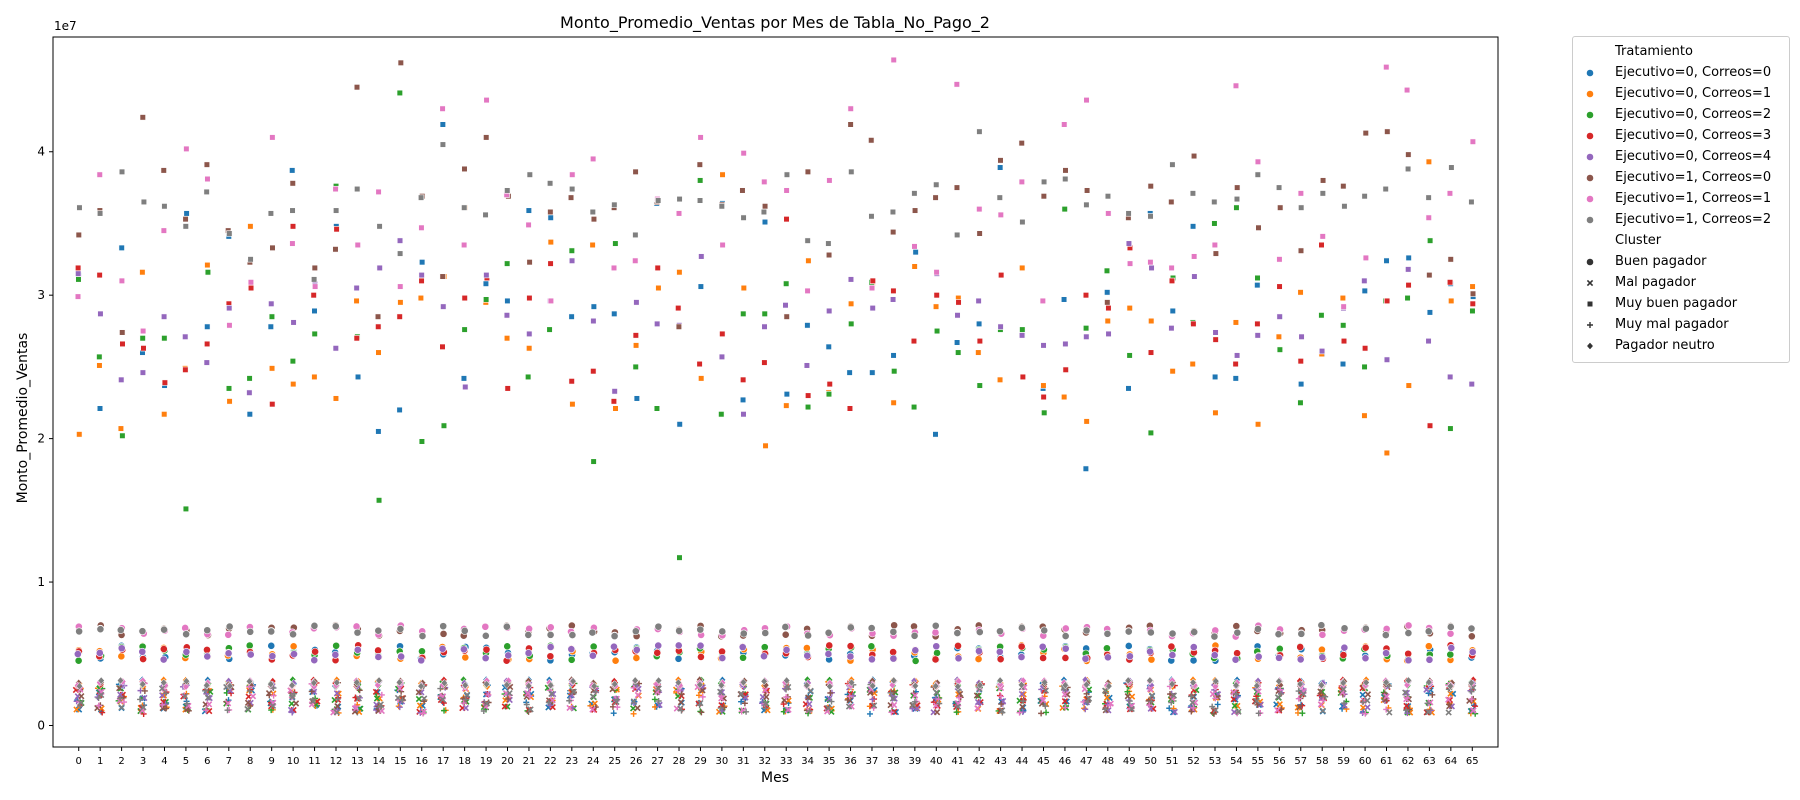 The image size is (1800, 800). I want to click on x-tick-label: 63, so click(1429, 761).